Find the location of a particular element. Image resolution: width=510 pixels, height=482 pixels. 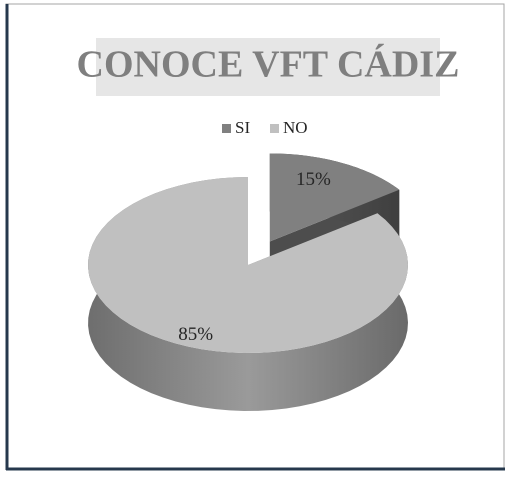

legend-label: SI is located at coordinates (242, 127).